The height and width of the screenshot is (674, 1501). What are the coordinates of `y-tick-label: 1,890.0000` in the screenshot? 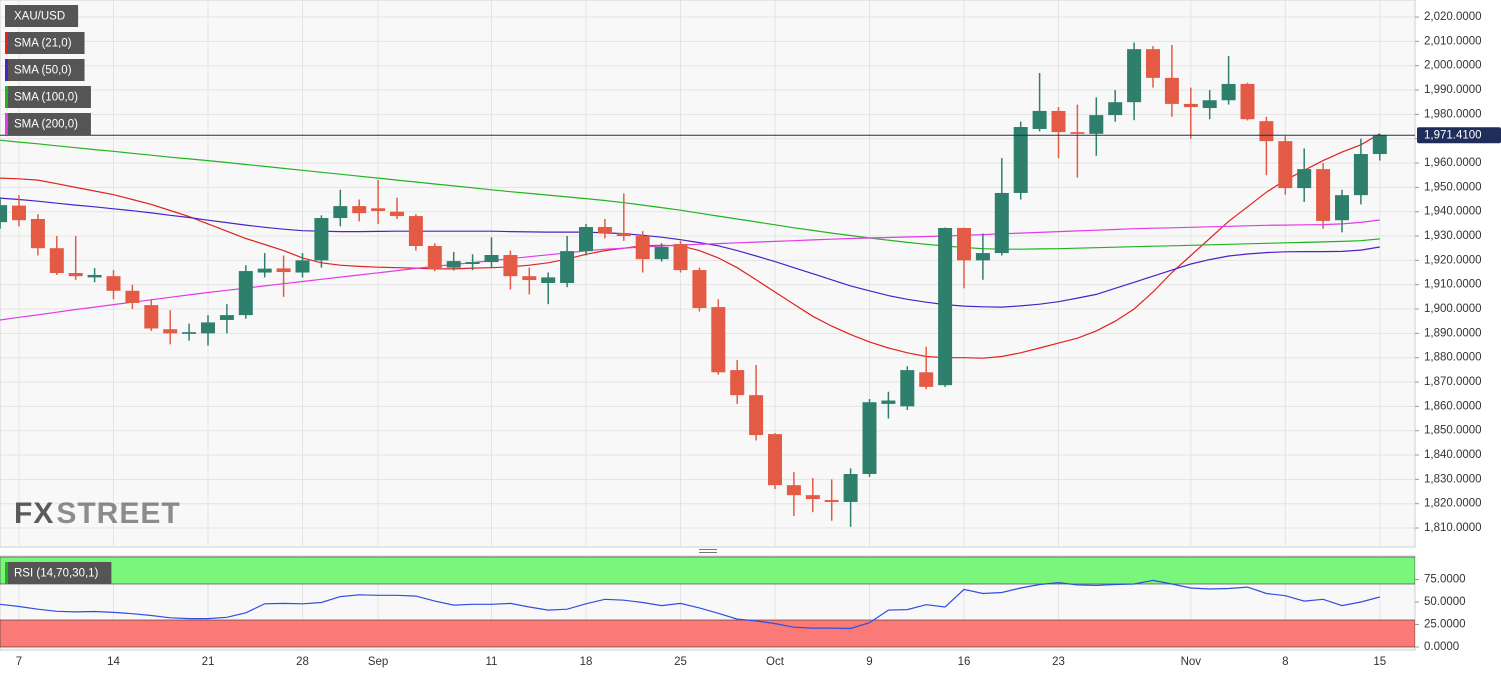 It's located at (1453, 333).